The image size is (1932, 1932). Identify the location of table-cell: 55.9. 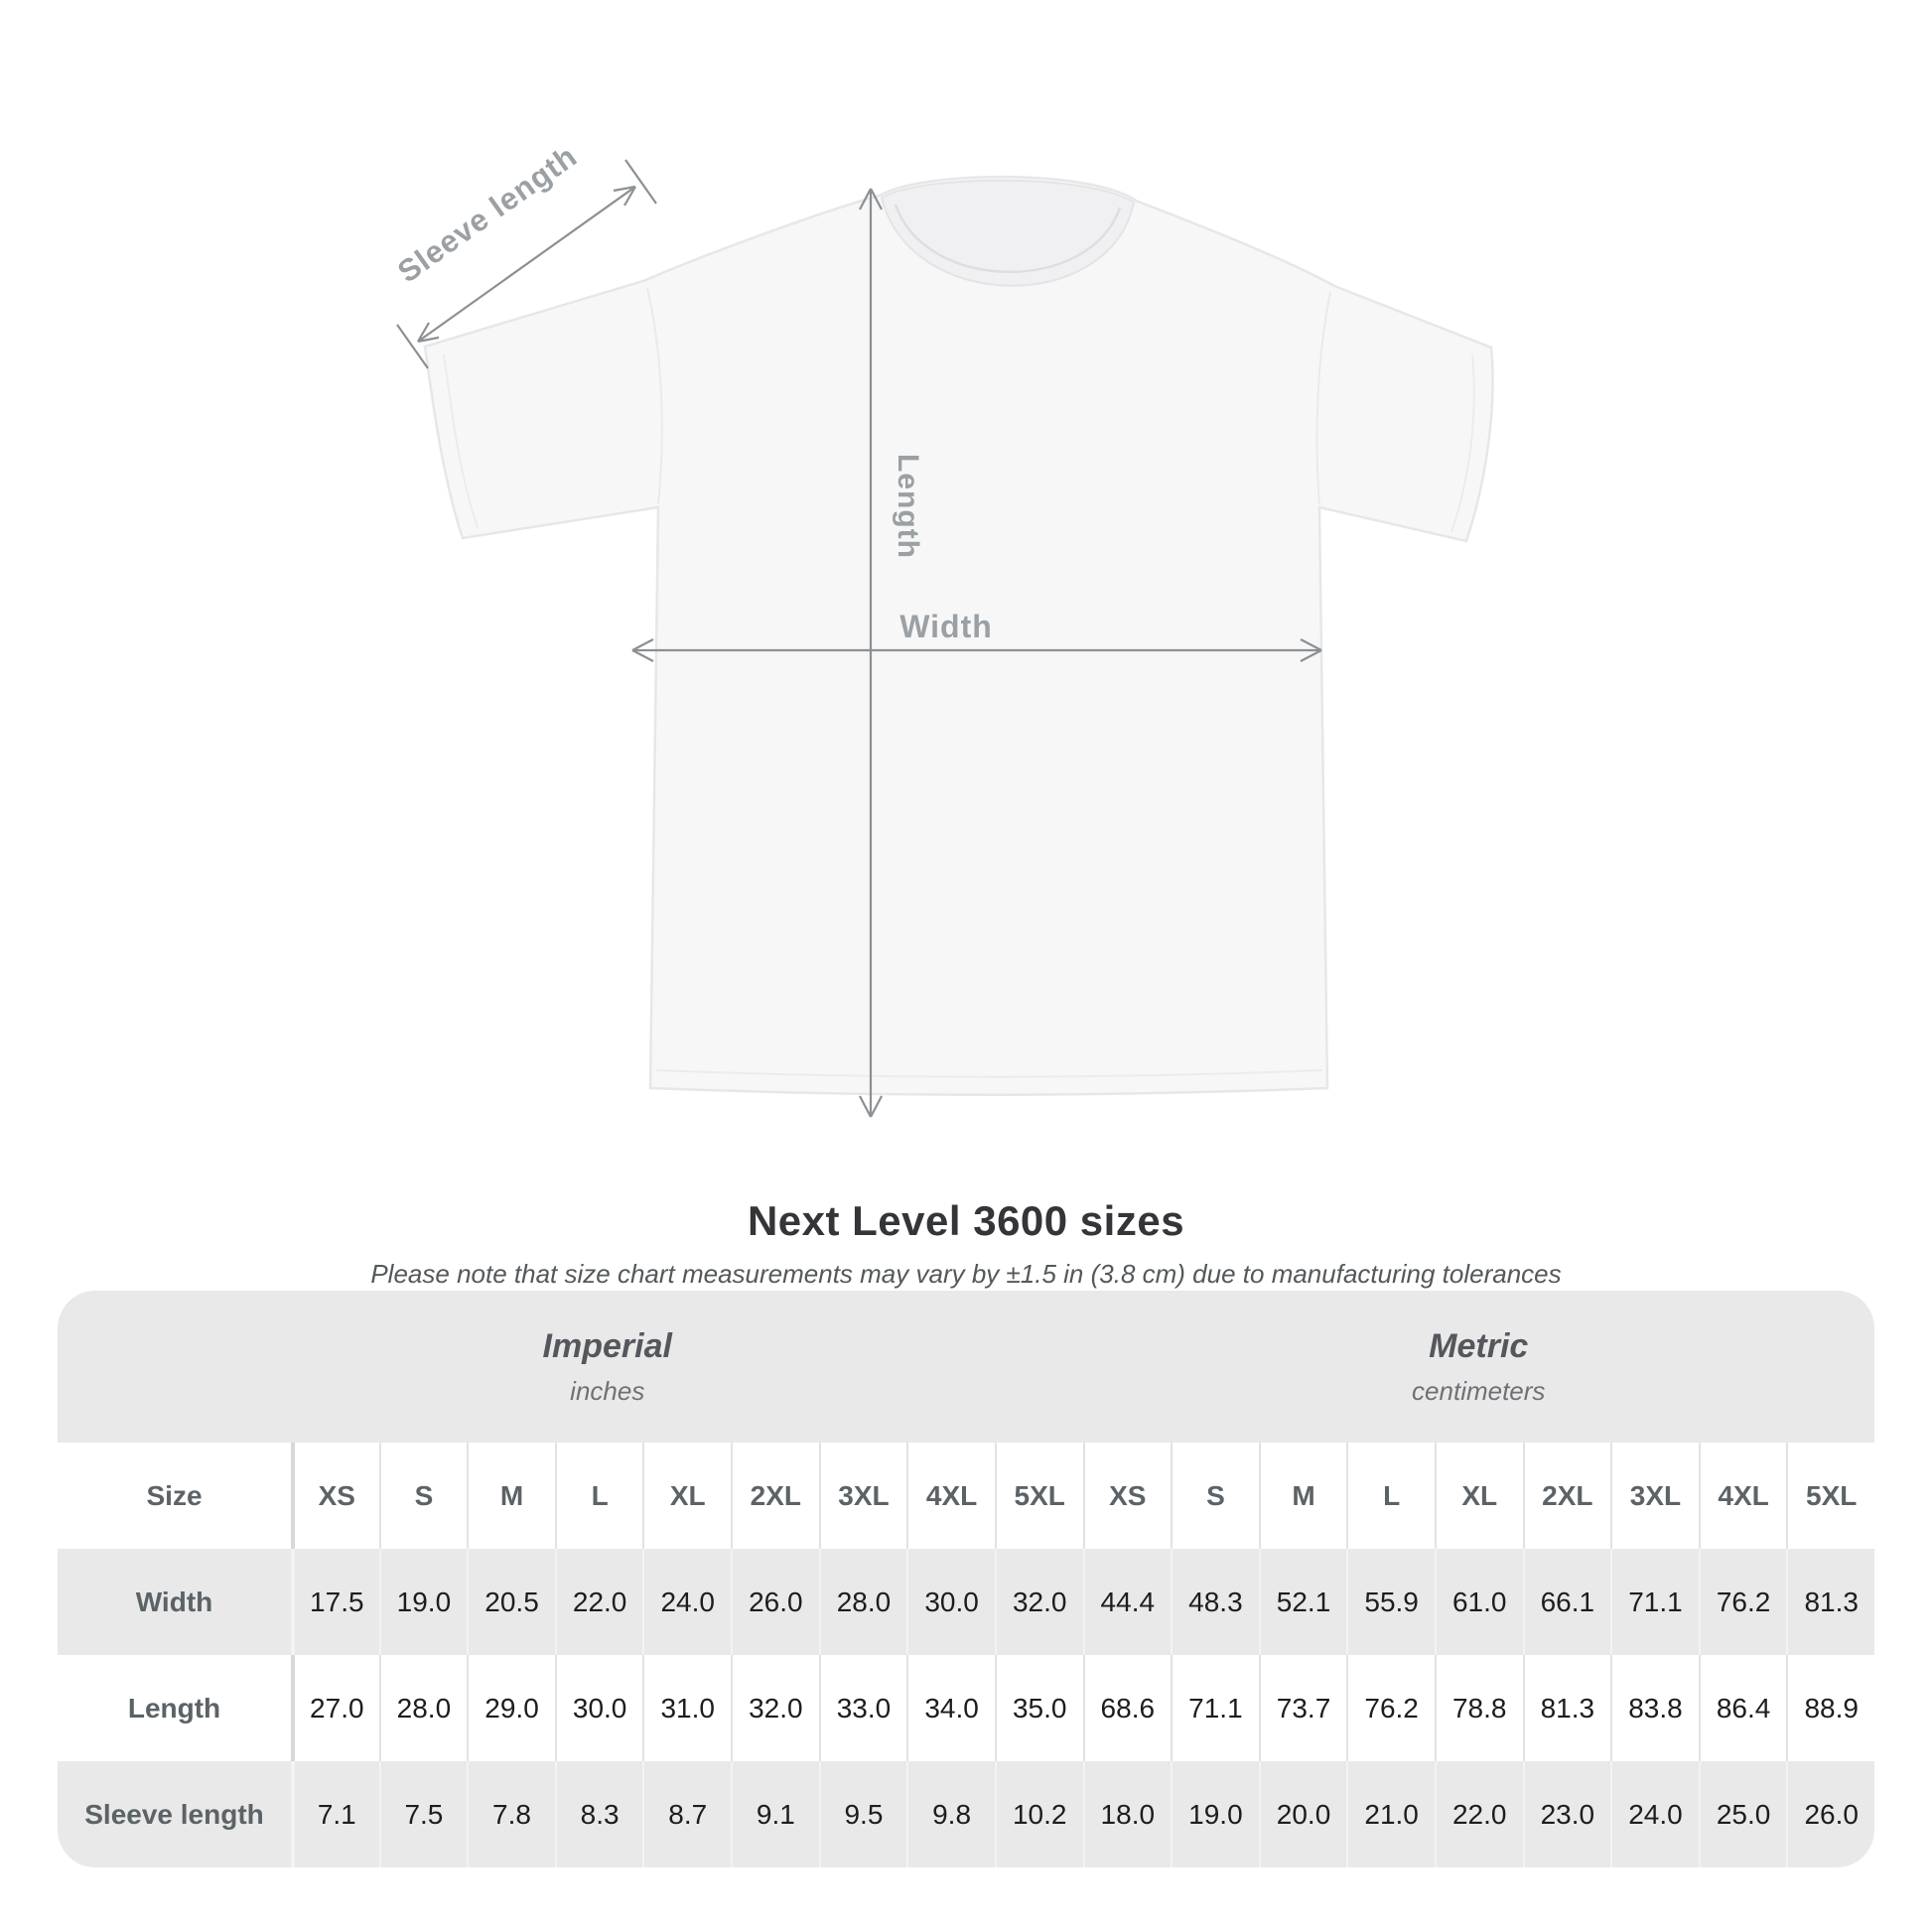
(1390, 1602).